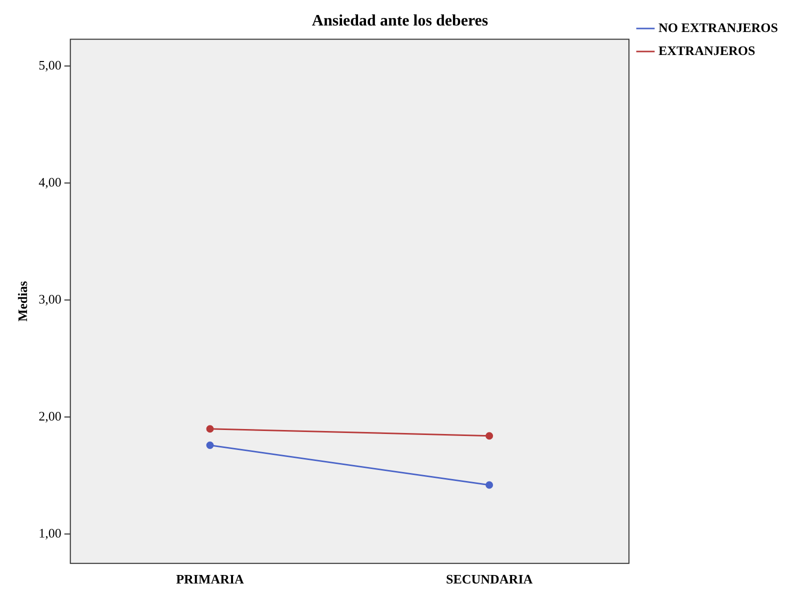 The width and height of the screenshot is (800, 603). What do you see at coordinates (50, 299) in the screenshot?
I see `y-tick-label: 3,00` at bounding box center [50, 299].